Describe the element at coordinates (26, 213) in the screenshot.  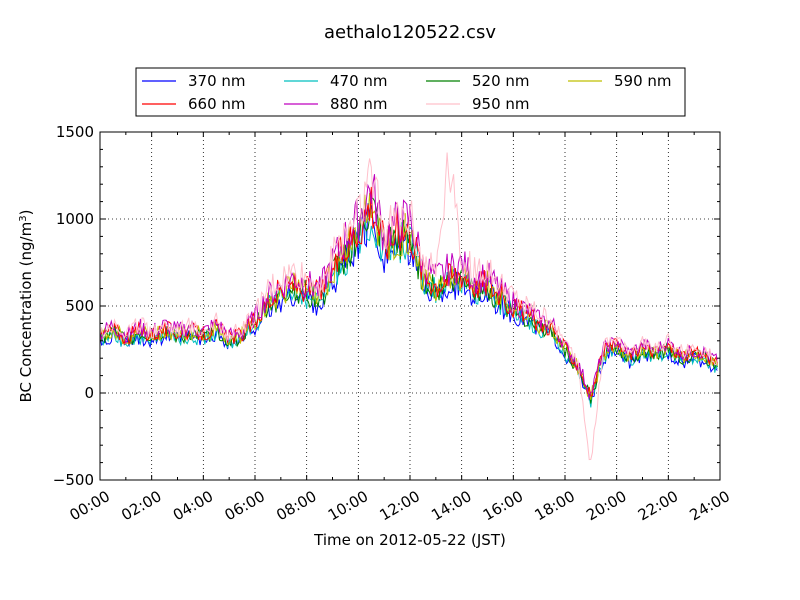
I see `y-axis-label-close: )` at that location.